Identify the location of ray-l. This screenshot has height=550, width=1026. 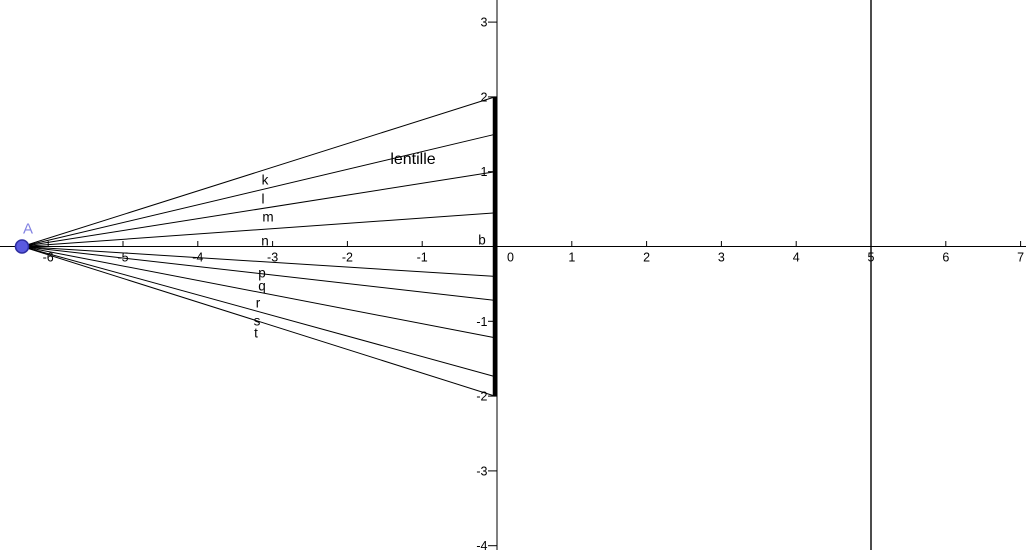
(258, 190).